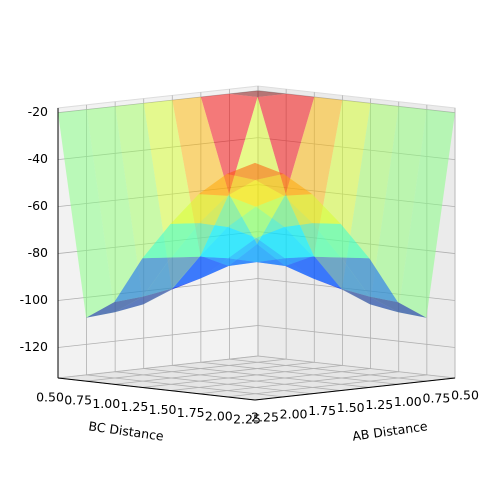 Image resolution: width=500 pixels, height=500 pixels. I want to click on y-axis, so click(156, 389).